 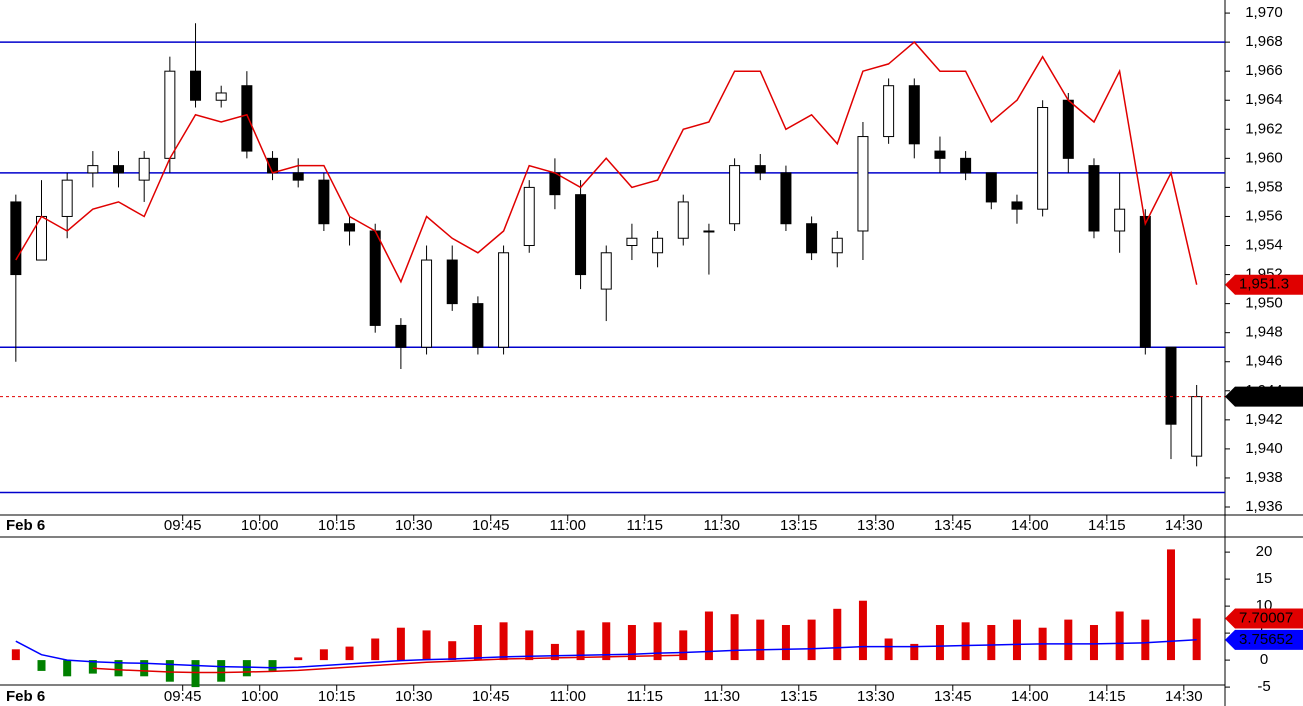 What do you see at coordinates (183, 696) in the screenshot?
I see `x-tick-label: 09:45` at bounding box center [183, 696].